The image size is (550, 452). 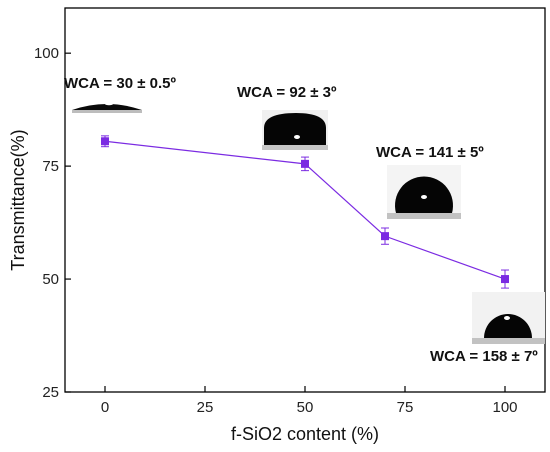 I want to click on y-tick-label: 25, so click(x=50, y=392).